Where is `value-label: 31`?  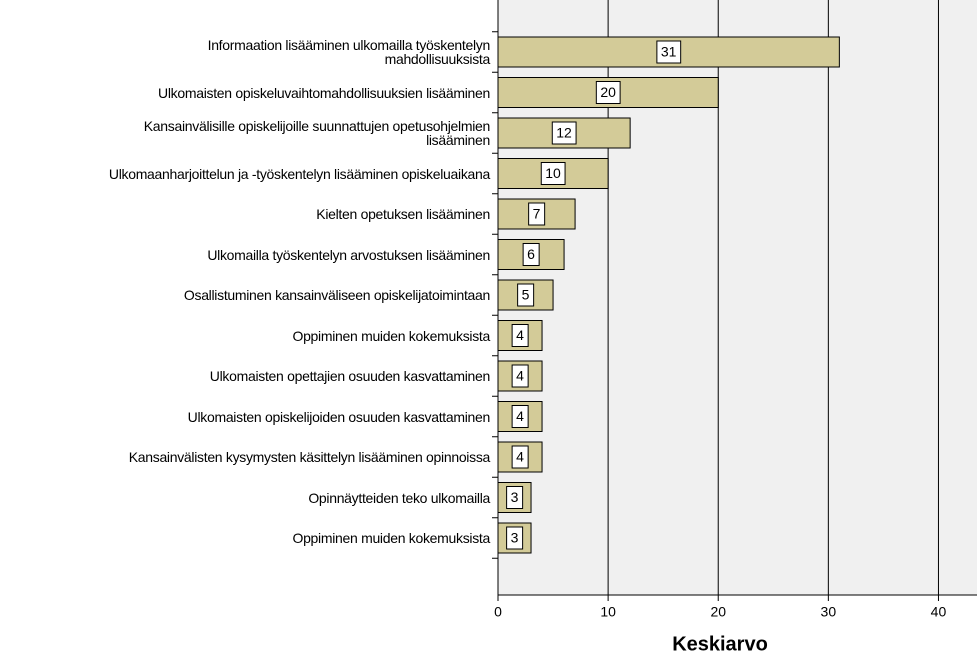 value-label: 31 is located at coordinates (669, 52).